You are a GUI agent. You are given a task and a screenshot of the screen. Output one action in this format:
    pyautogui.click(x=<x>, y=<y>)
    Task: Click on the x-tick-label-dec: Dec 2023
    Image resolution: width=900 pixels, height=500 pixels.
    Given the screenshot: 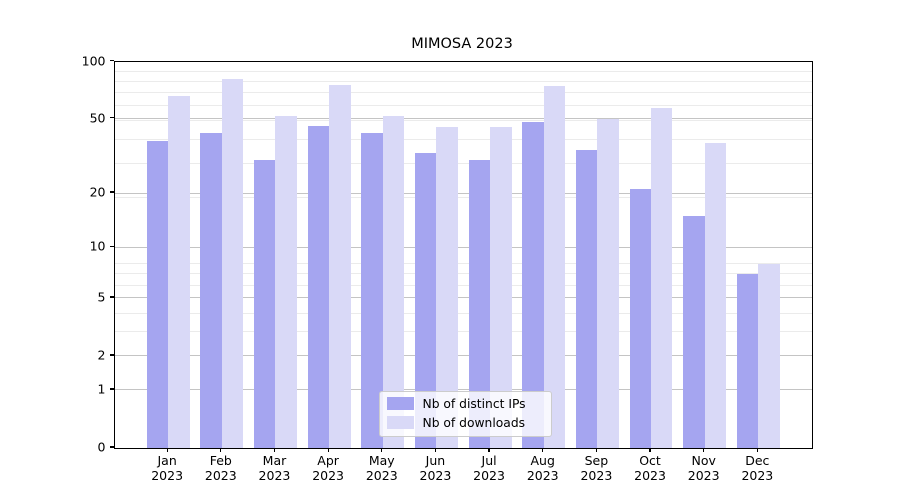 What is the action you would take?
    pyautogui.click(x=757, y=468)
    